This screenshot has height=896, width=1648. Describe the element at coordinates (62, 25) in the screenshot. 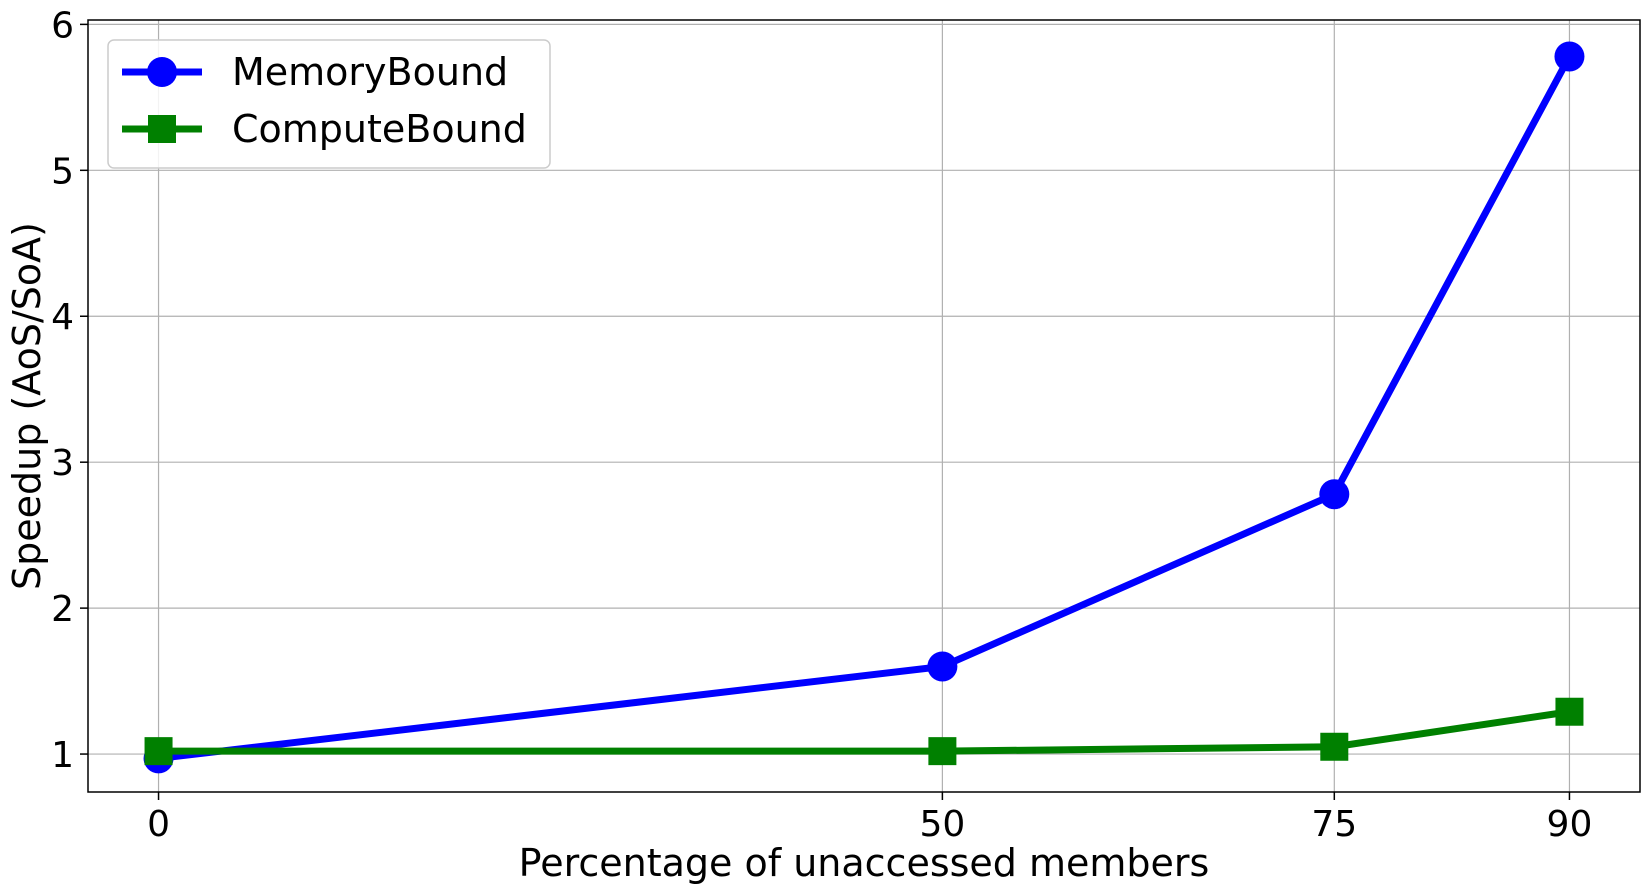

I see `y-tick-label: 6` at that location.